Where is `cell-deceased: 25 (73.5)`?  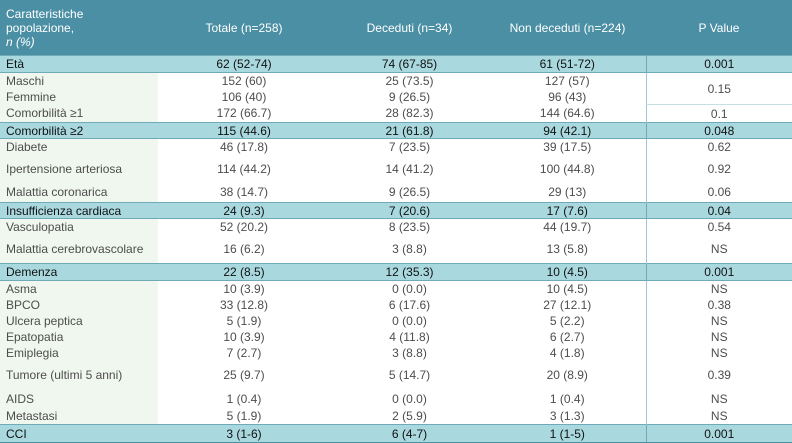
cell-deceased: 25 (73.5) is located at coordinates (409, 80).